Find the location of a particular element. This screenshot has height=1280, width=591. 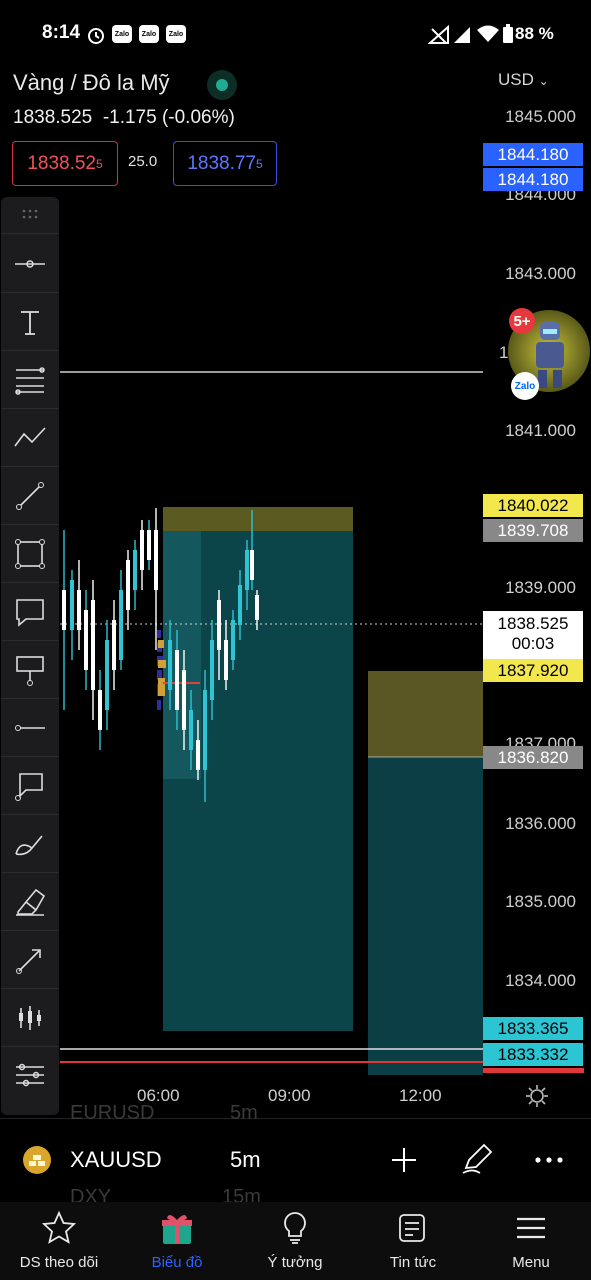

current-price: 1838.525 is located at coordinates (533, 623).